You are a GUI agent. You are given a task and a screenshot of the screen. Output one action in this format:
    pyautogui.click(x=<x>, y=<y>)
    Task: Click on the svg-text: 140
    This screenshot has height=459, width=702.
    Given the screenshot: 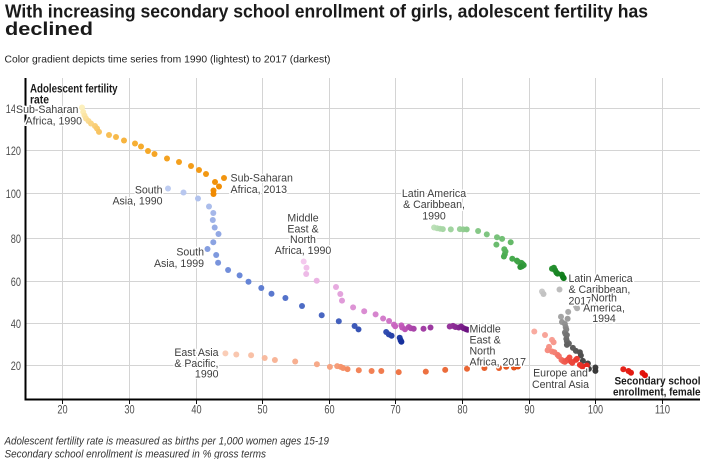 What is the action you would take?
    pyautogui.click(x=13, y=109)
    